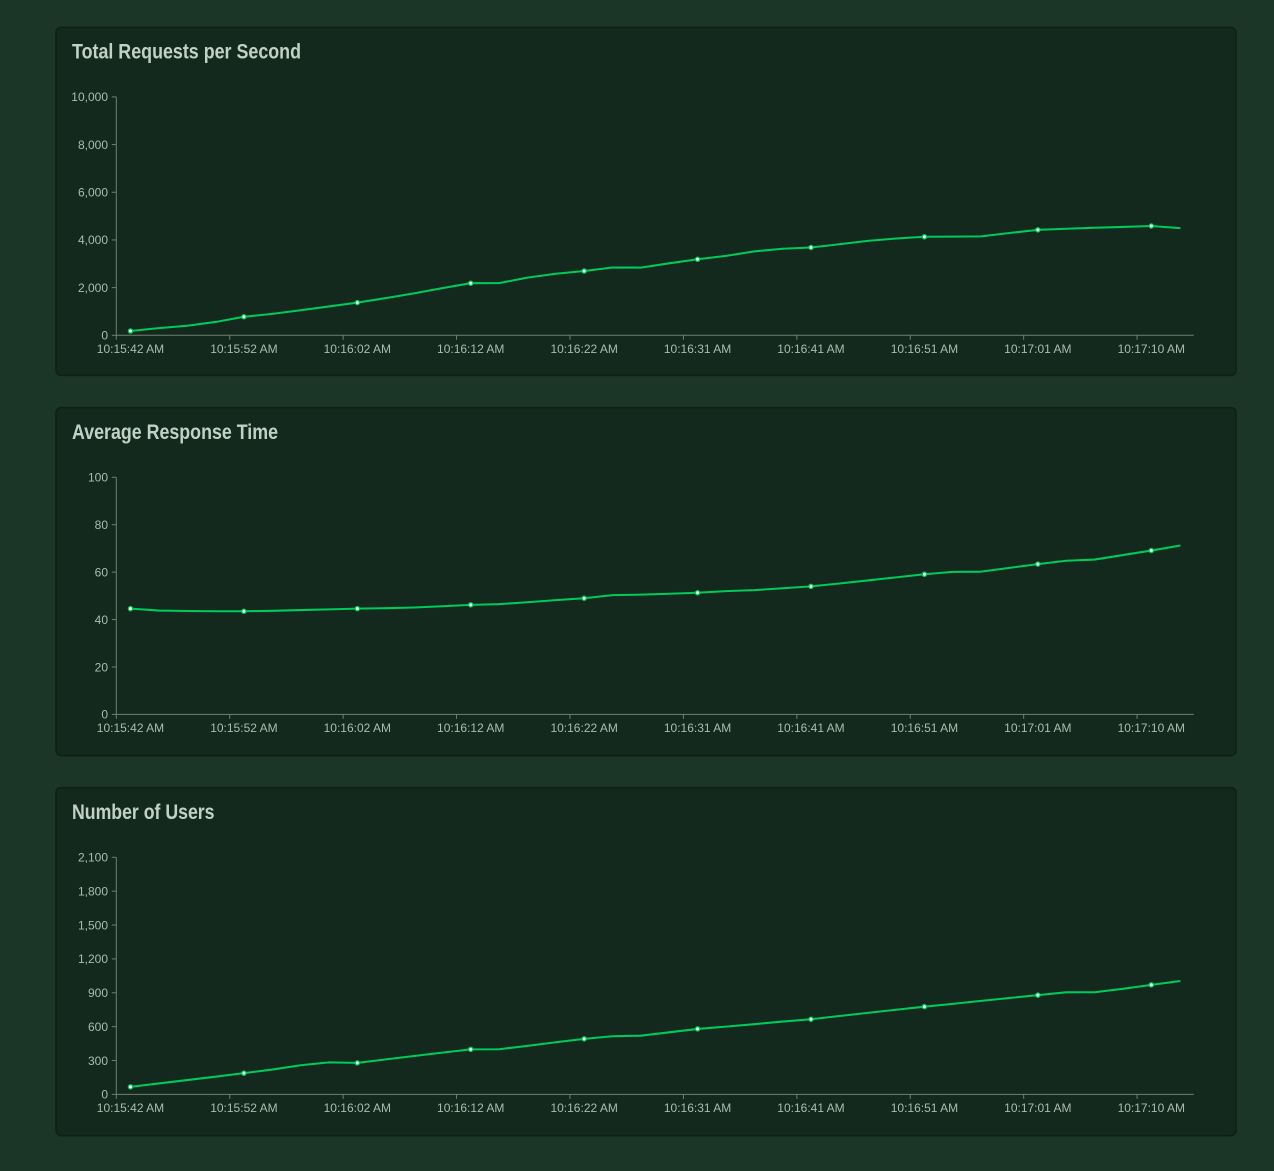 This screenshot has height=1171, width=1274. Describe the element at coordinates (175, 432) in the screenshot. I see `svg-text: Average Response Time` at that location.